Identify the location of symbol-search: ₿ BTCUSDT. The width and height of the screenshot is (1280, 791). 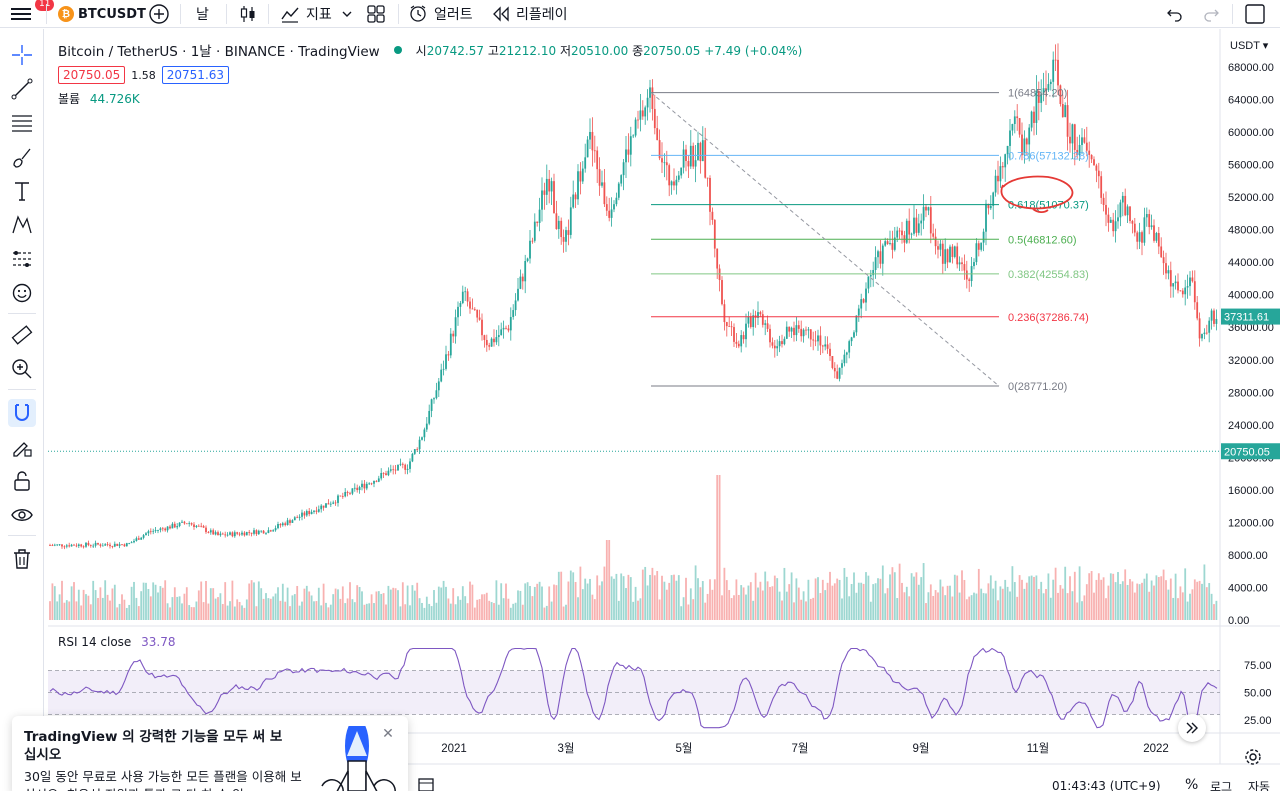
(102, 14).